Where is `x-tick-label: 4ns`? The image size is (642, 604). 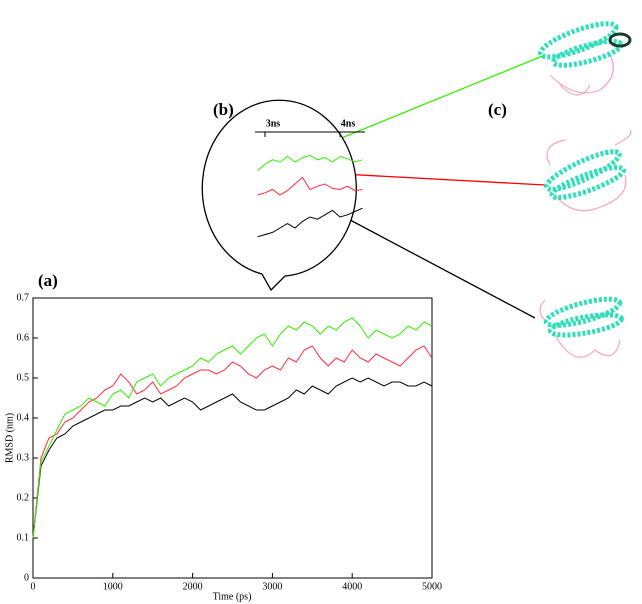 x-tick-label: 4ns is located at coordinates (348, 123).